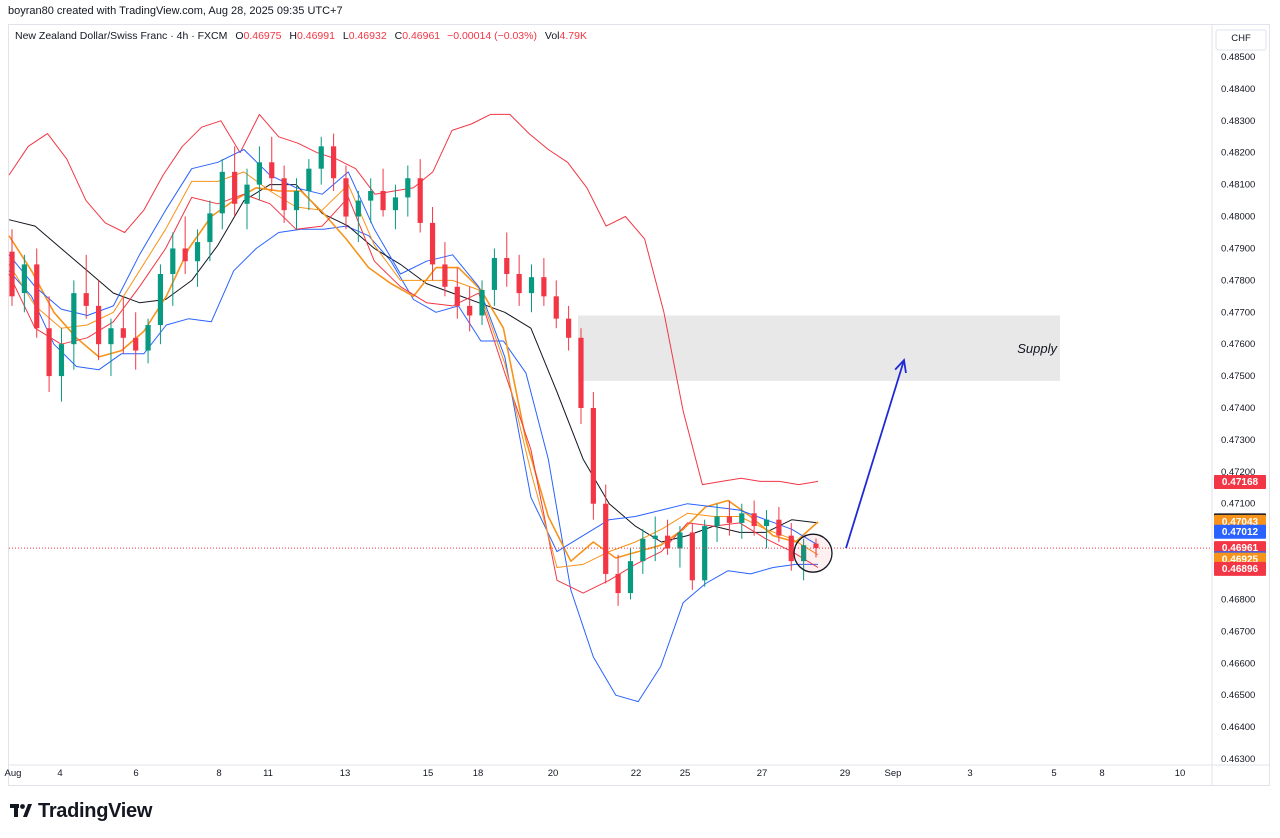 The image size is (1280, 838). What do you see at coordinates (1238, 57) in the screenshot?
I see `price-tick-label: 0.48500` at bounding box center [1238, 57].